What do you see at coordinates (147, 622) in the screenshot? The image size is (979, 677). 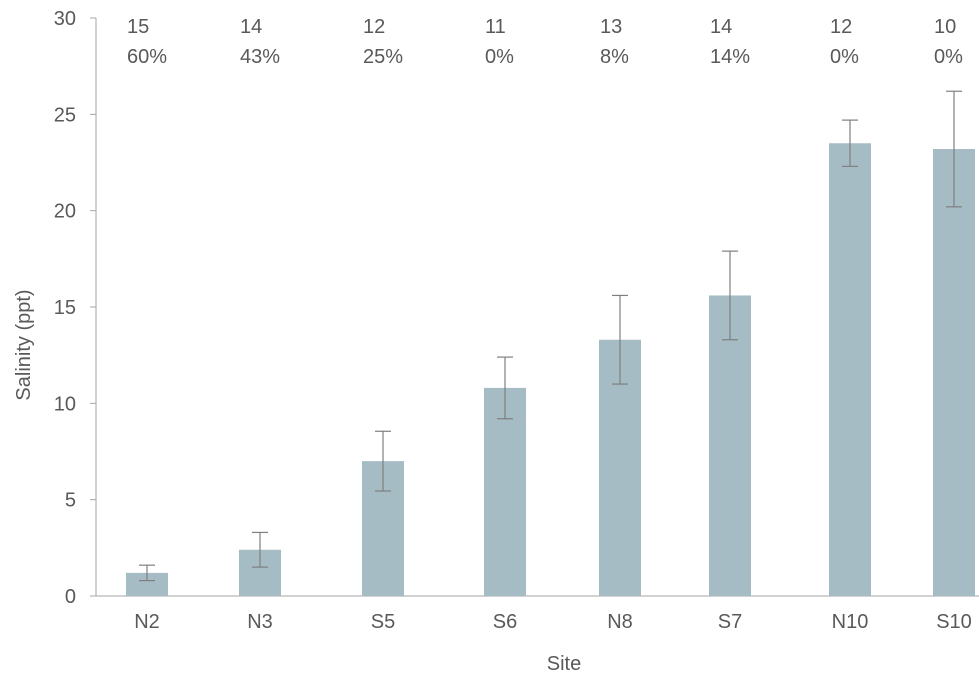 I see `x-tick-label: N2` at bounding box center [147, 622].